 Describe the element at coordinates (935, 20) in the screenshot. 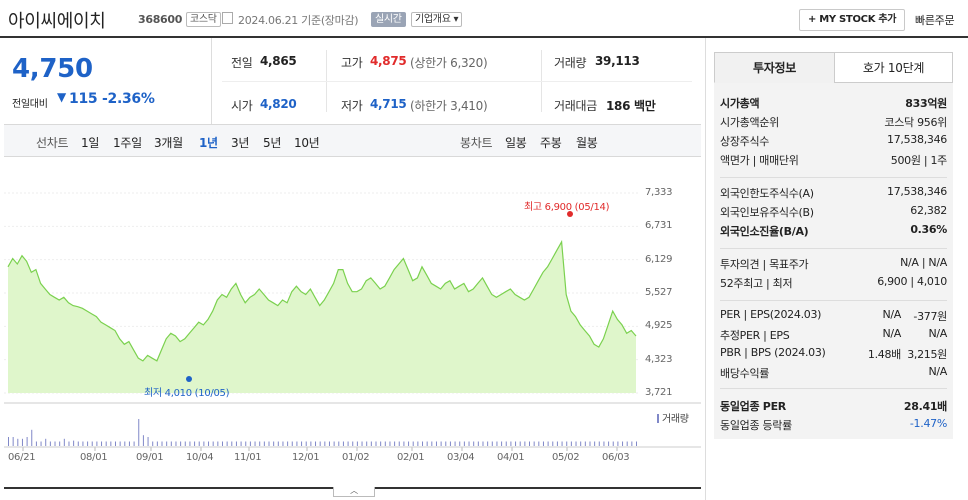

I see `quick-order-link: 빠른주문` at that location.